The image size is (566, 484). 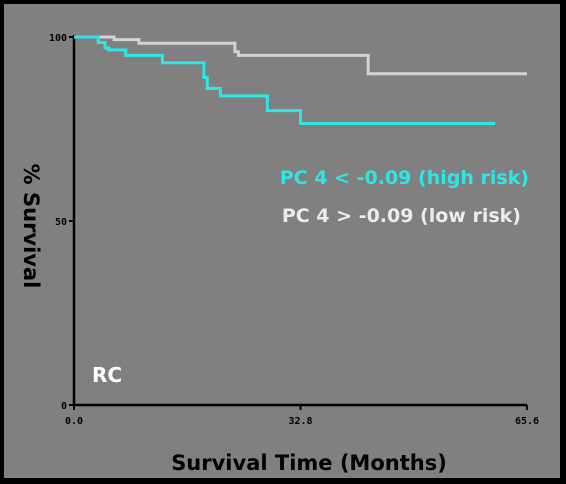 What do you see at coordinates (64, 406) in the screenshot?
I see `y-tick-label: 0` at bounding box center [64, 406].